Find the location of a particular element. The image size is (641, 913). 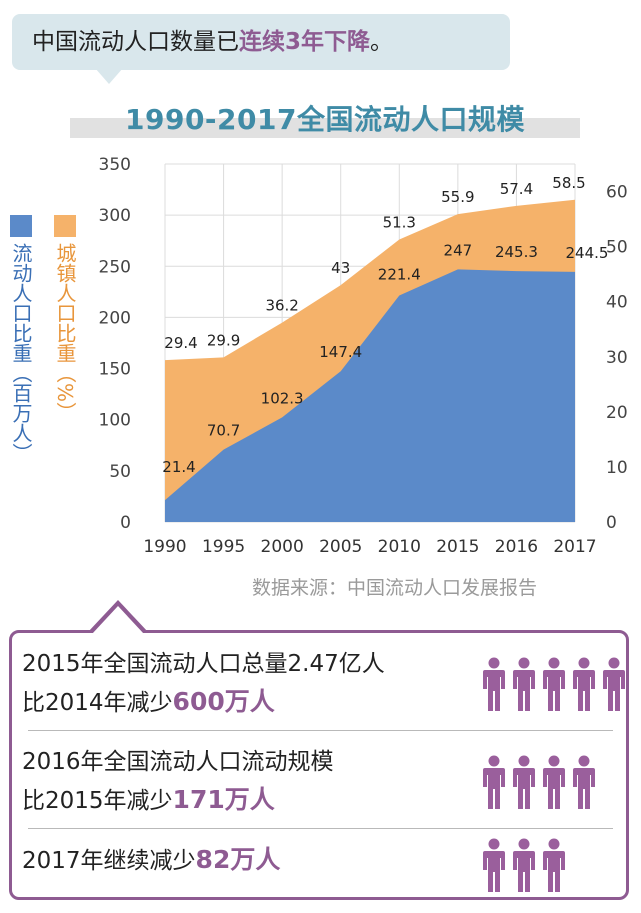

y-left-tick-label: 200 is located at coordinates (115, 318).